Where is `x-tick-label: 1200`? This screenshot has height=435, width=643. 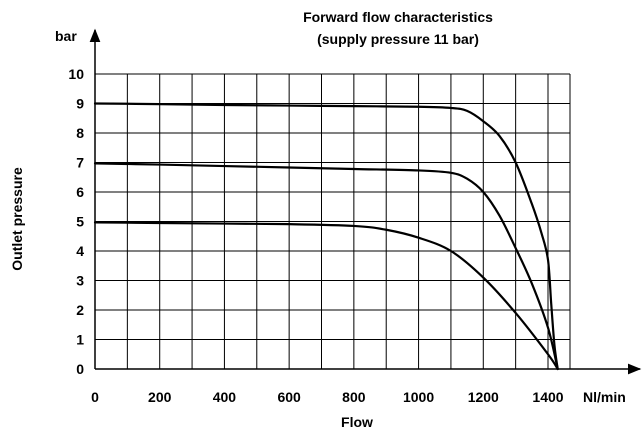
x-tick-label: 1200 is located at coordinates (483, 397).